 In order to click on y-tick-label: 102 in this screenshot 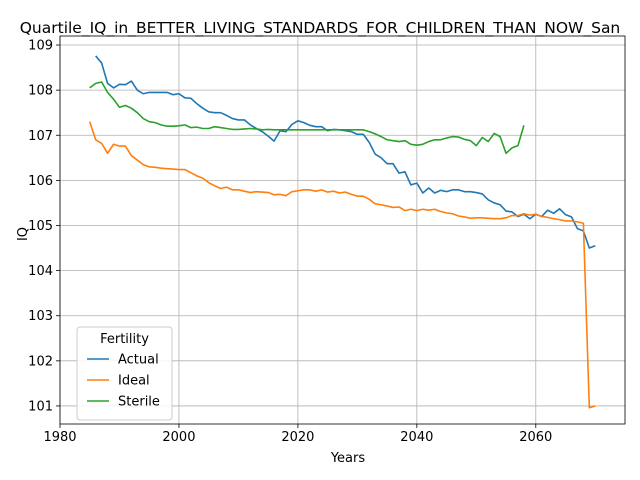, I will do `click(40, 361)`.